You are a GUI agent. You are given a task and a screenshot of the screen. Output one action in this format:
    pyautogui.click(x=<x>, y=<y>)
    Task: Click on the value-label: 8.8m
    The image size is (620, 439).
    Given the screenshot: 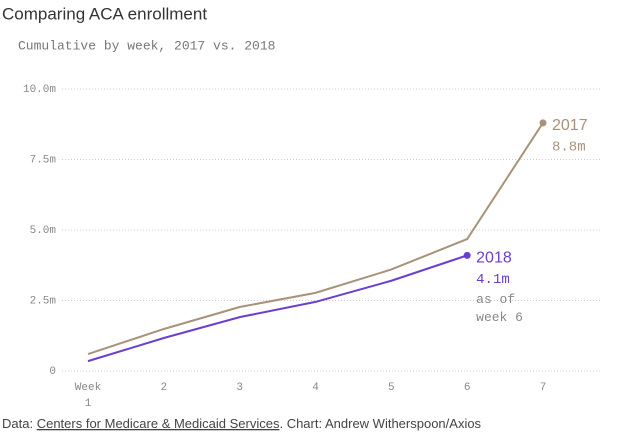 What is the action you would take?
    pyautogui.click(x=569, y=148)
    